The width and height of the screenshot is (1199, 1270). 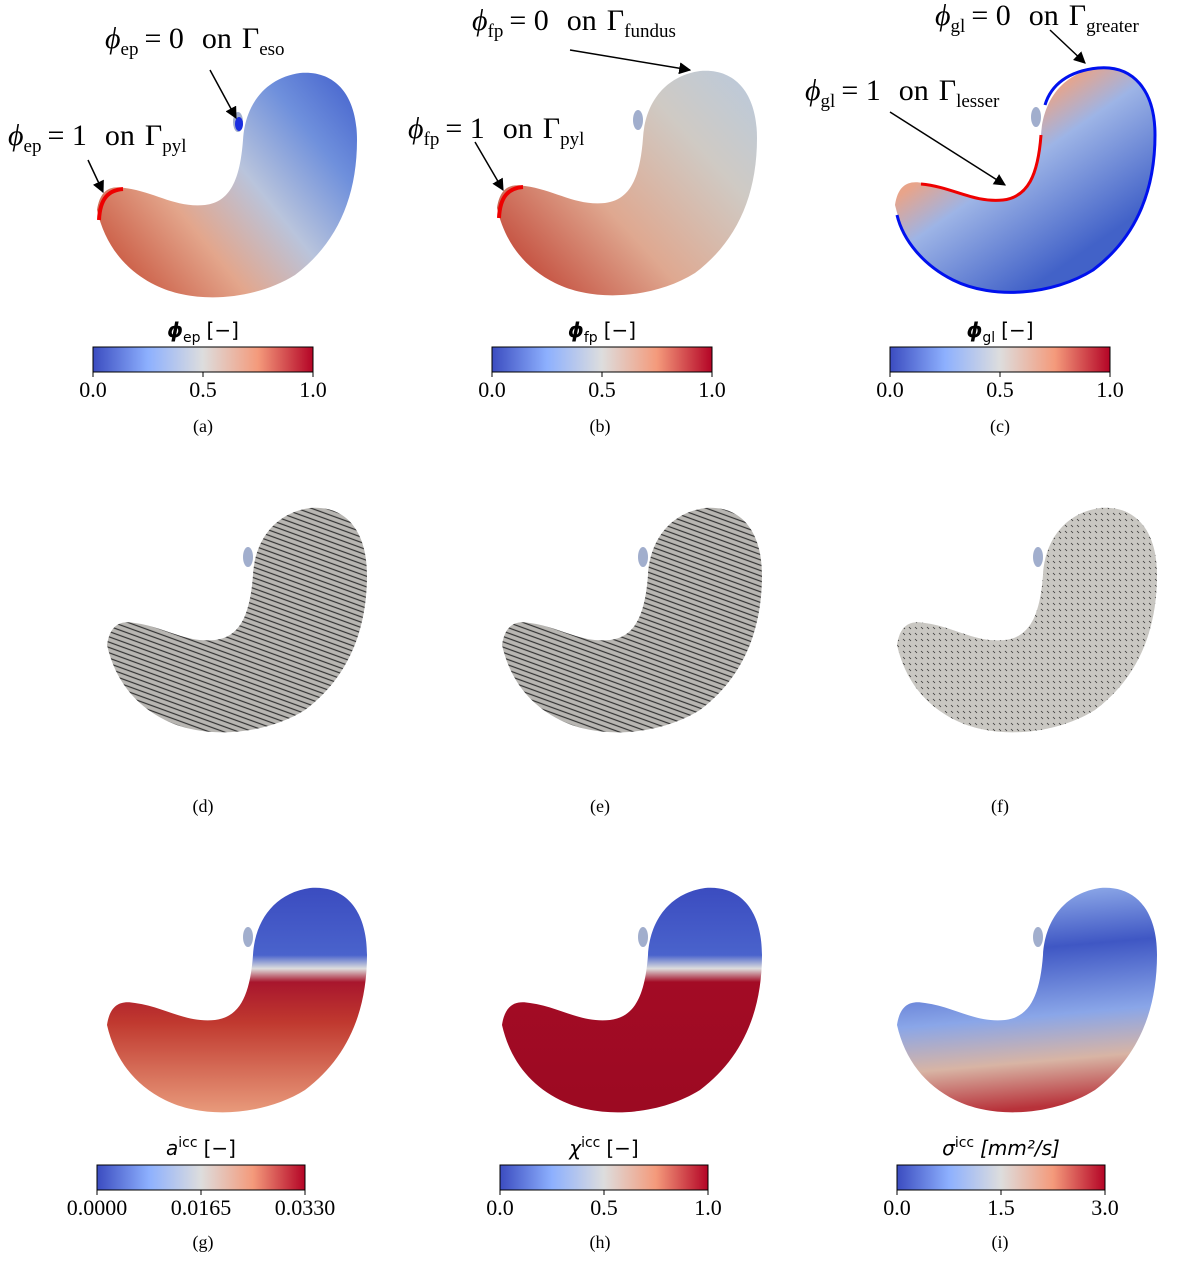 What do you see at coordinates (575, 1148) in the screenshot?
I see `cb-symbol: χ` at bounding box center [575, 1148].